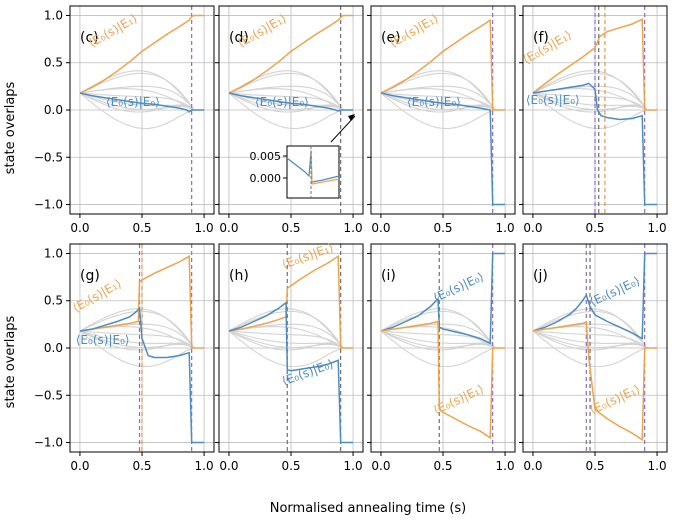  I want to click on inset-y-tick-label: 0.000, so click(266, 178).